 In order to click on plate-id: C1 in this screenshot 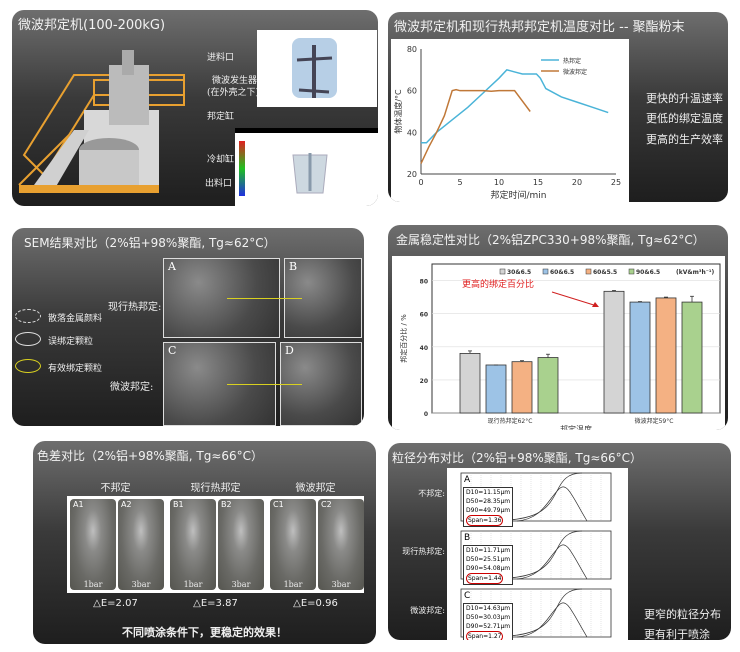, I will do `click(278, 504)`.